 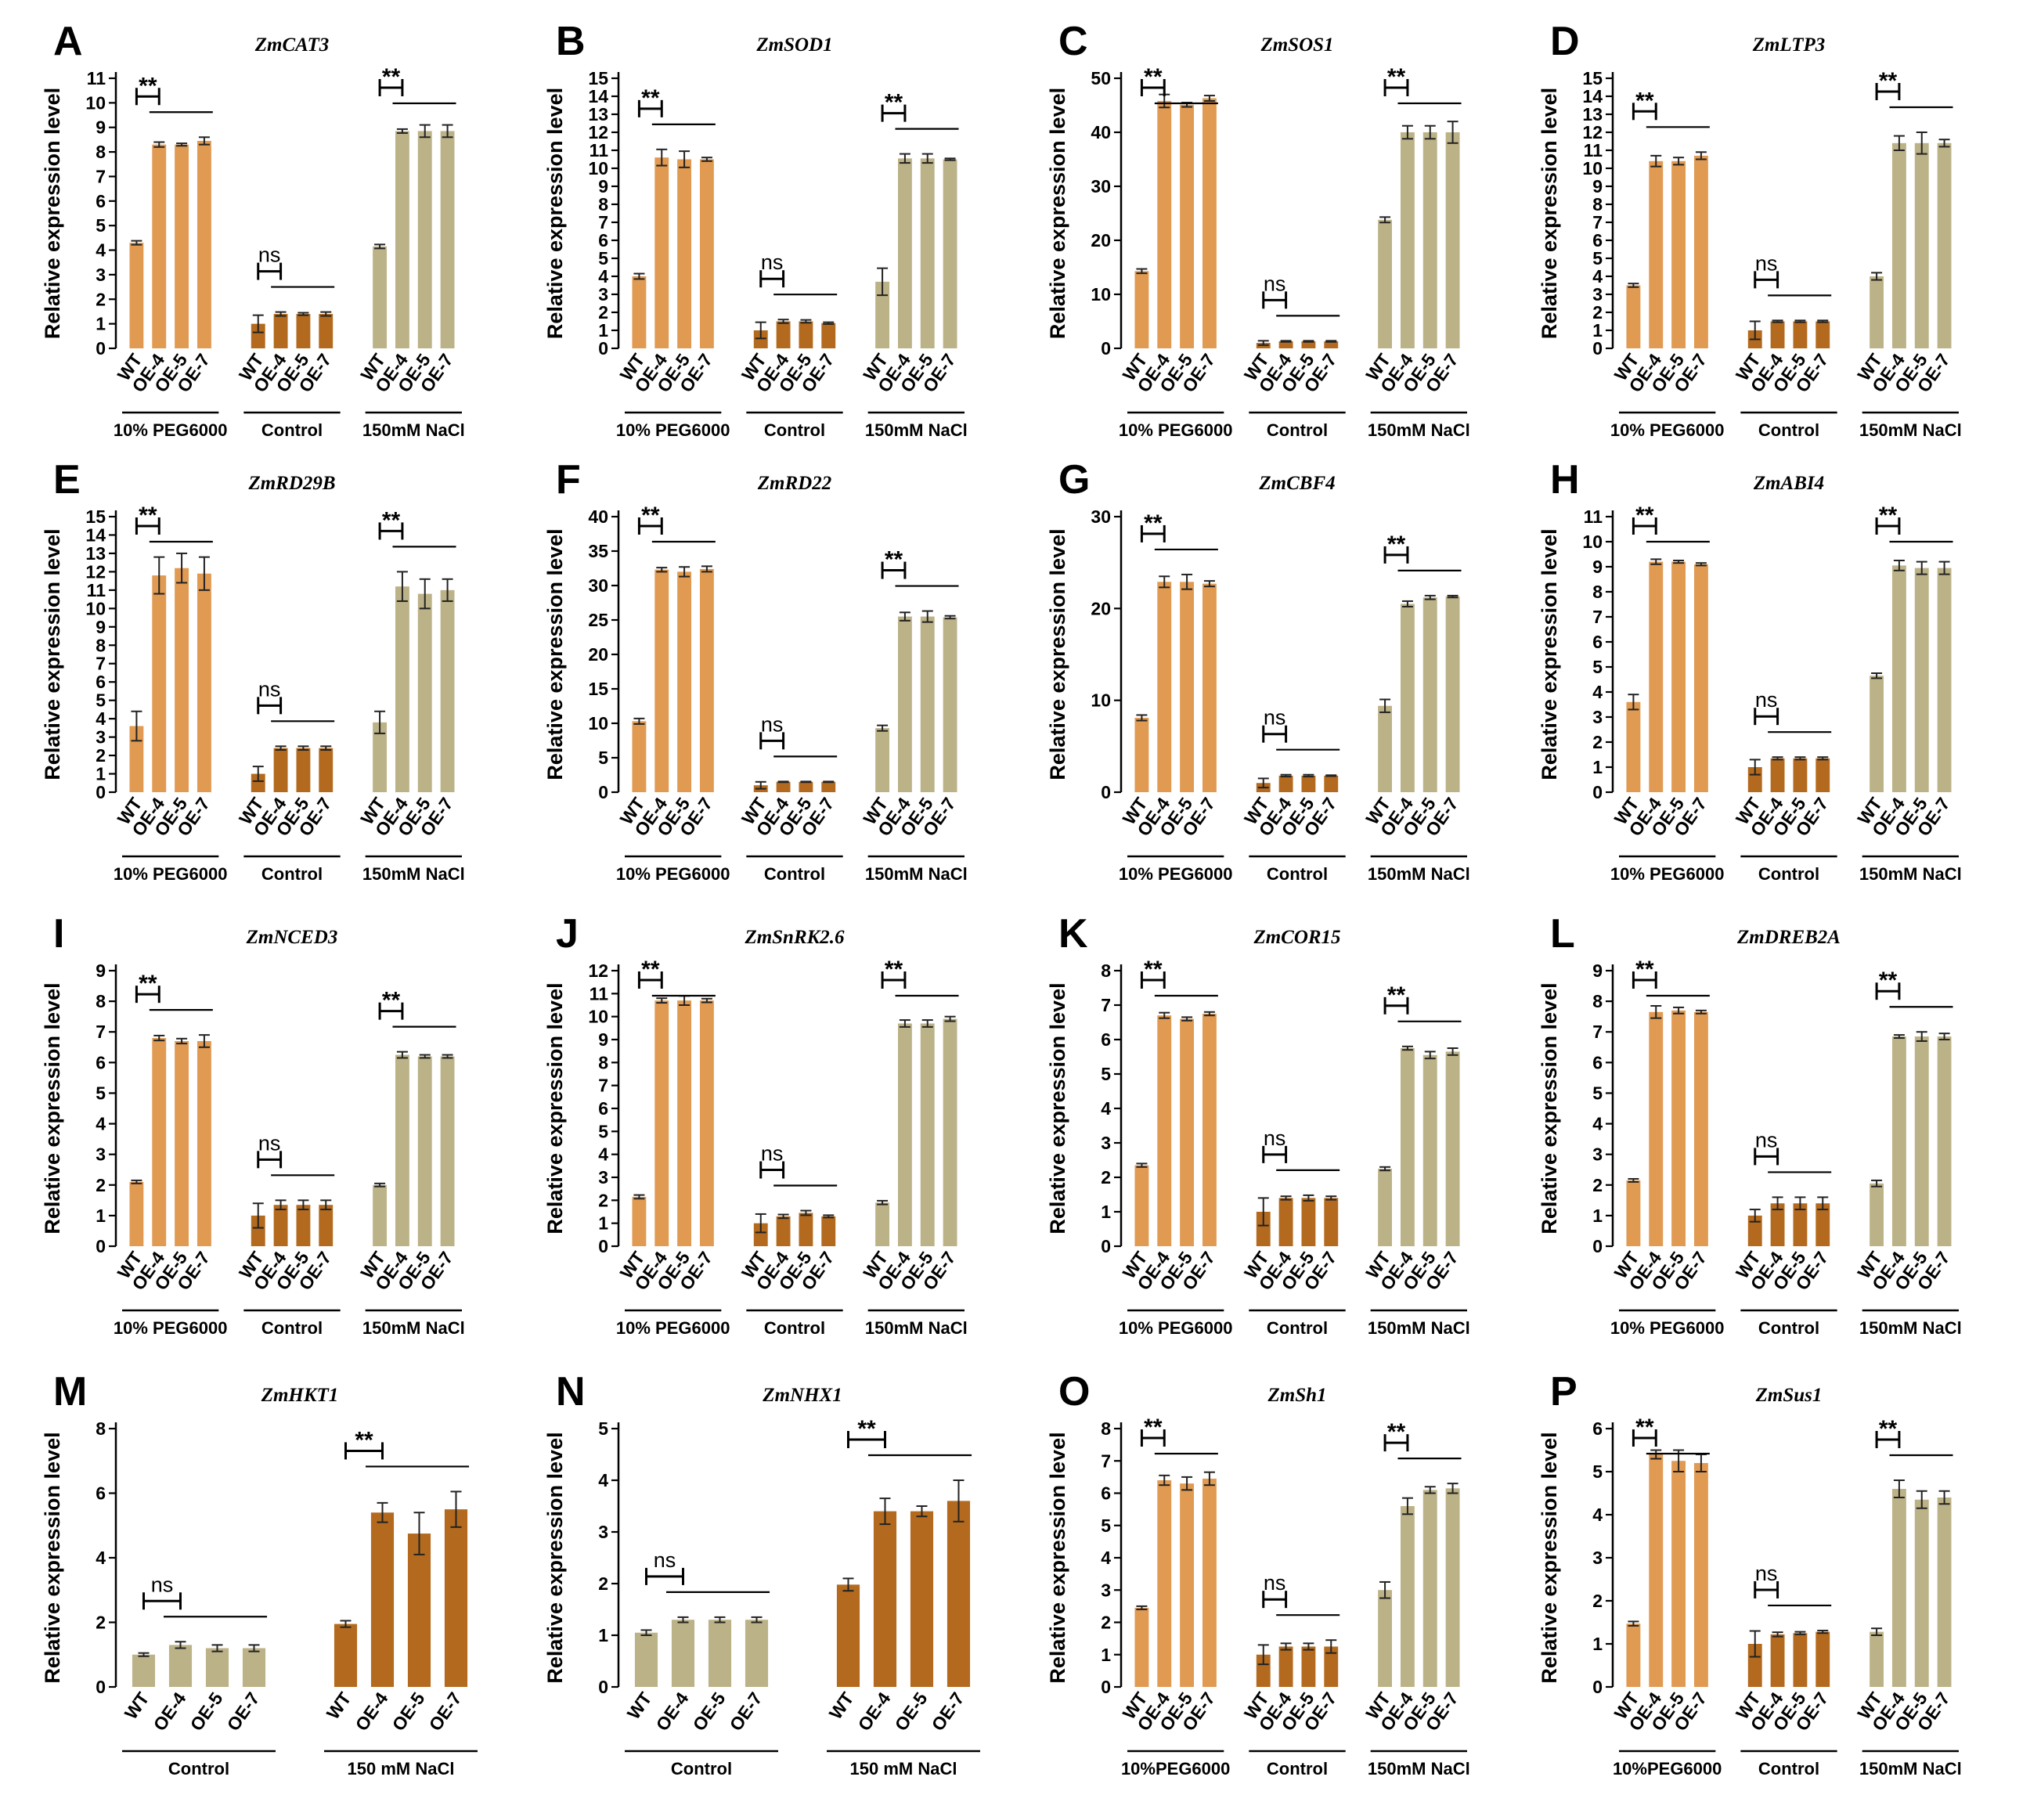 What do you see at coordinates (95, 553) in the screenshot?
I see `y-tick-label: 13` at bounding box center [95, 553].